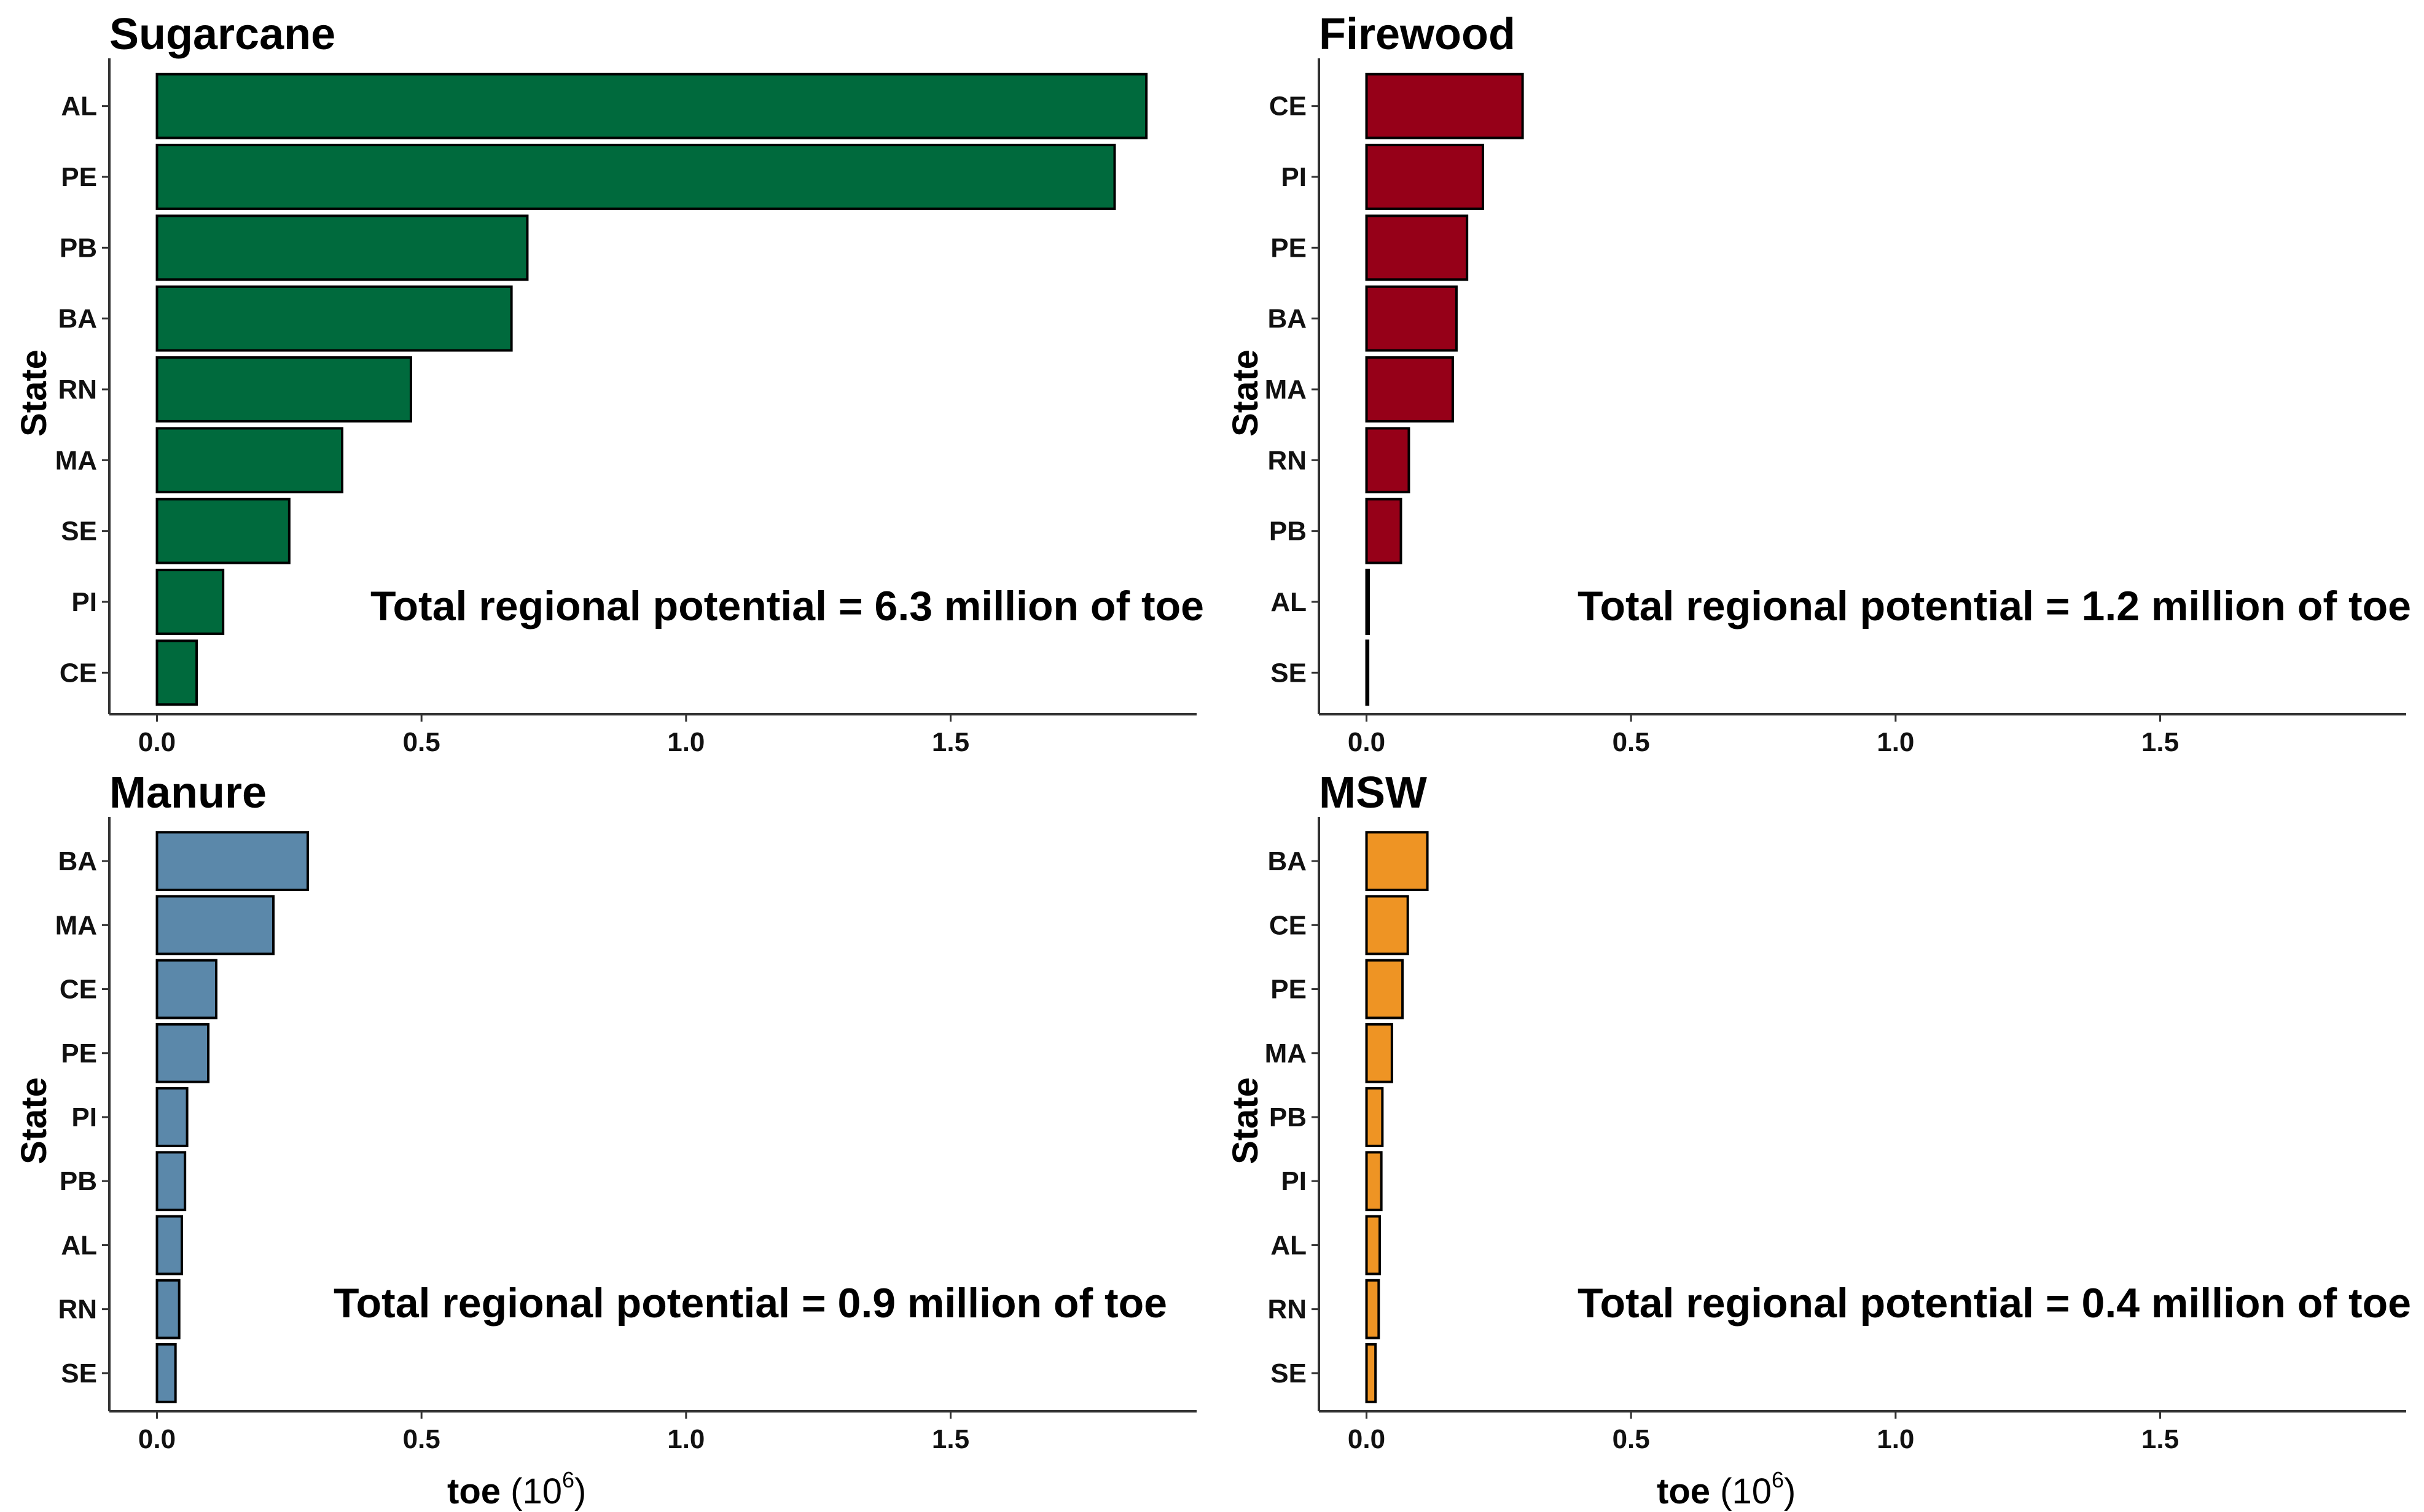 The height and width of the screenshot is (1512, 2424). I want to click on panel-title: Manure, so click(188, 793).